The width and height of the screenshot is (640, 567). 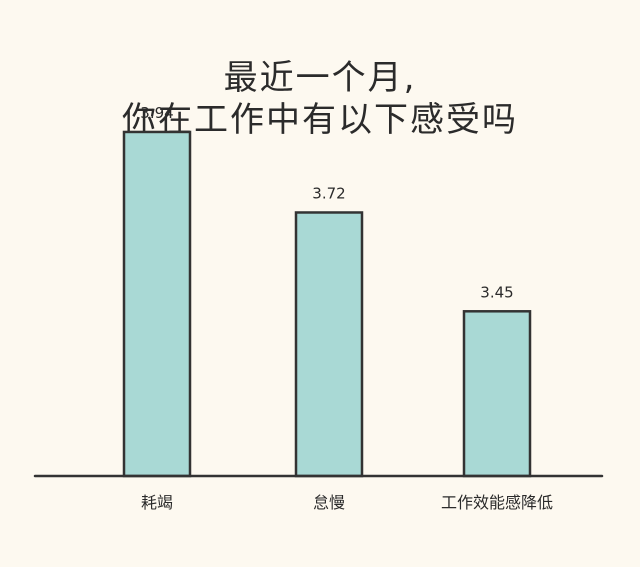 I want to click on category-label-3: 工作效能感降低, so click(x=497, y=502).